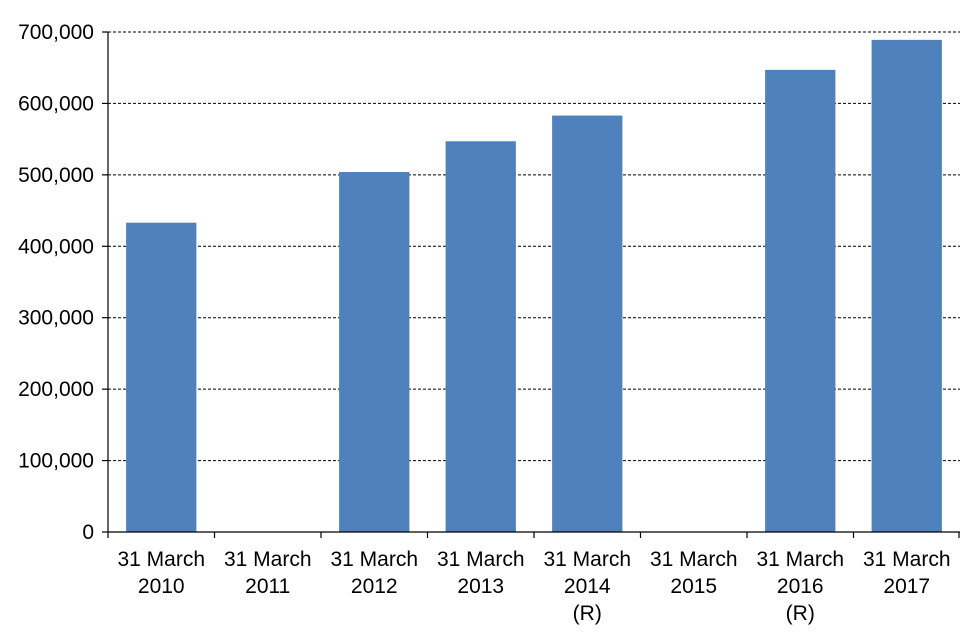 This screenshot has height=640, width=960. I want to click on y-tick-label: 400,000, so click(56, 246).